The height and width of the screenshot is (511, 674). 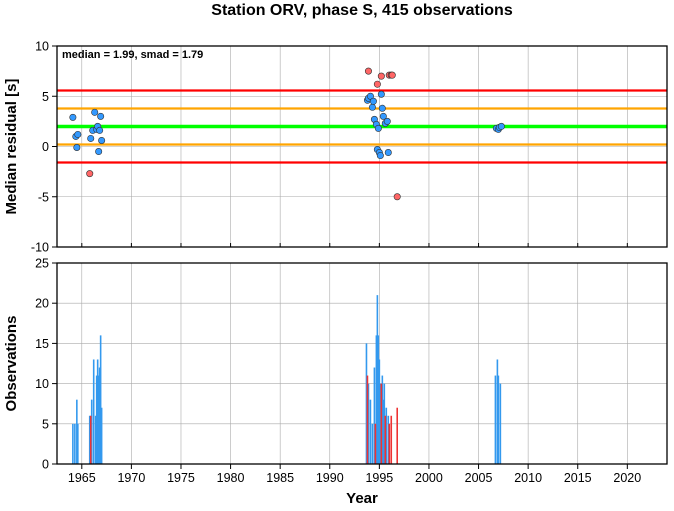 What do you see at coordinates (45, 147) in the screenshot?
I see `top-ytick-label: 0` at bounding box center [45, 147].